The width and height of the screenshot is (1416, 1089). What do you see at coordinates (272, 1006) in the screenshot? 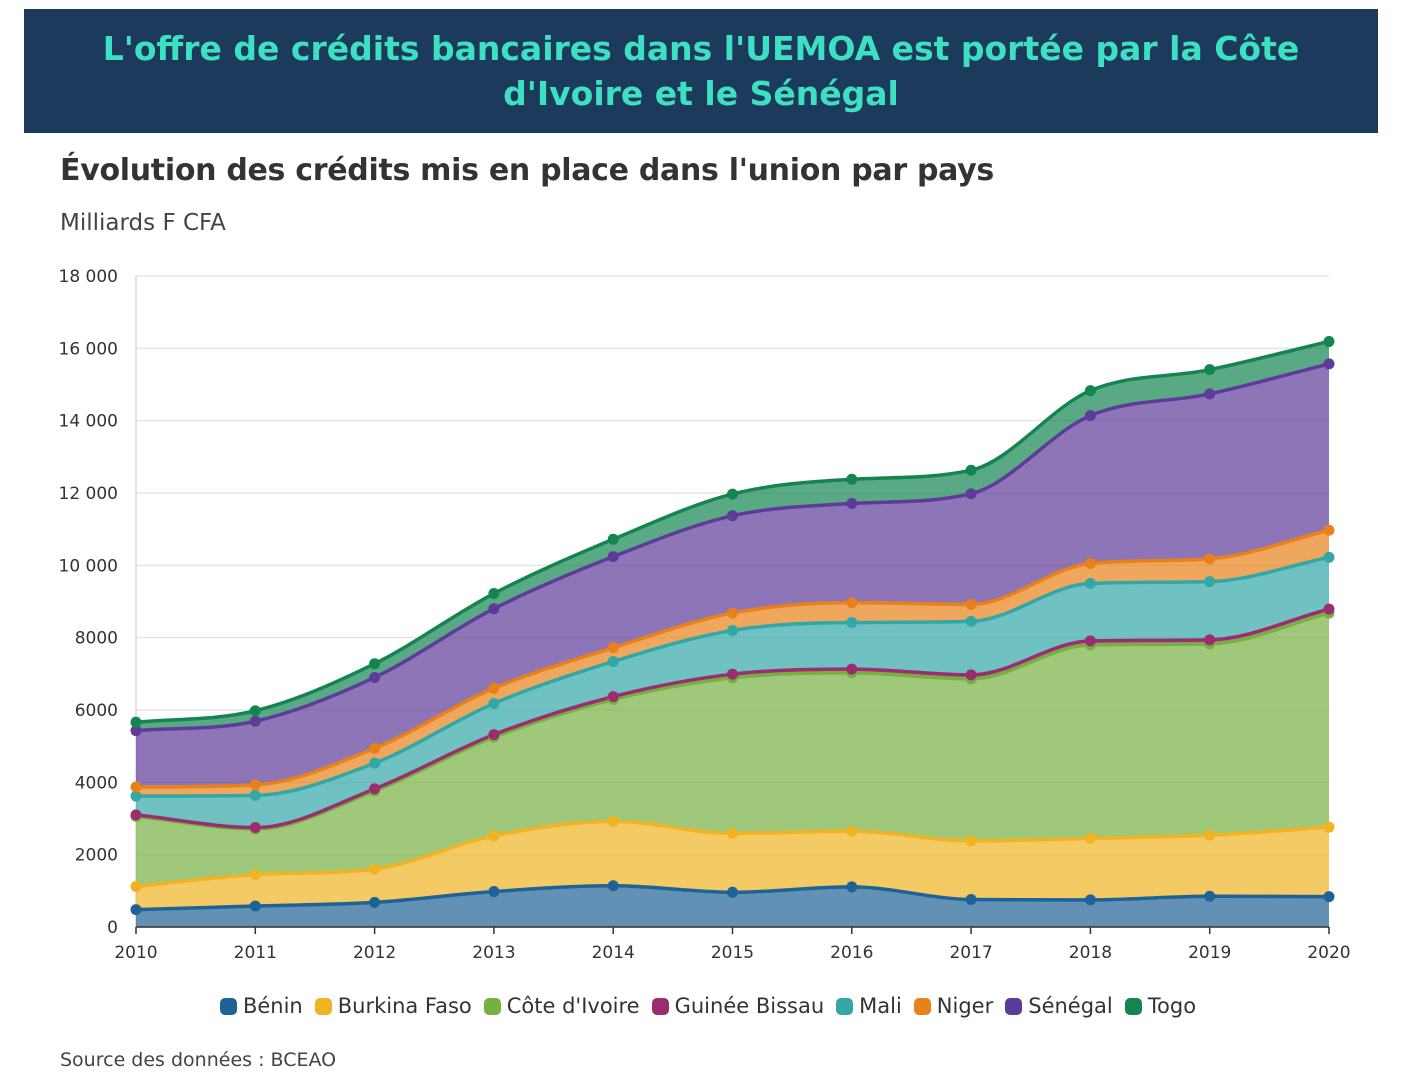
I see `legend-label: Bénin` at bounding box center [272, 1006].